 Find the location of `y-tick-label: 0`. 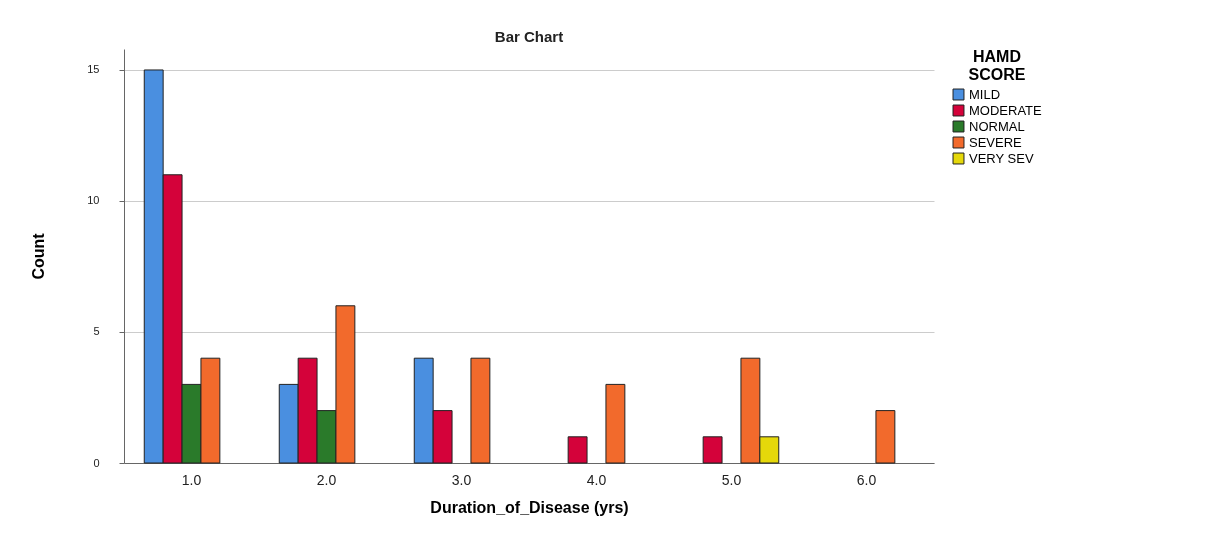

y-tick-label: 0 is located at coordinates (96, 462).